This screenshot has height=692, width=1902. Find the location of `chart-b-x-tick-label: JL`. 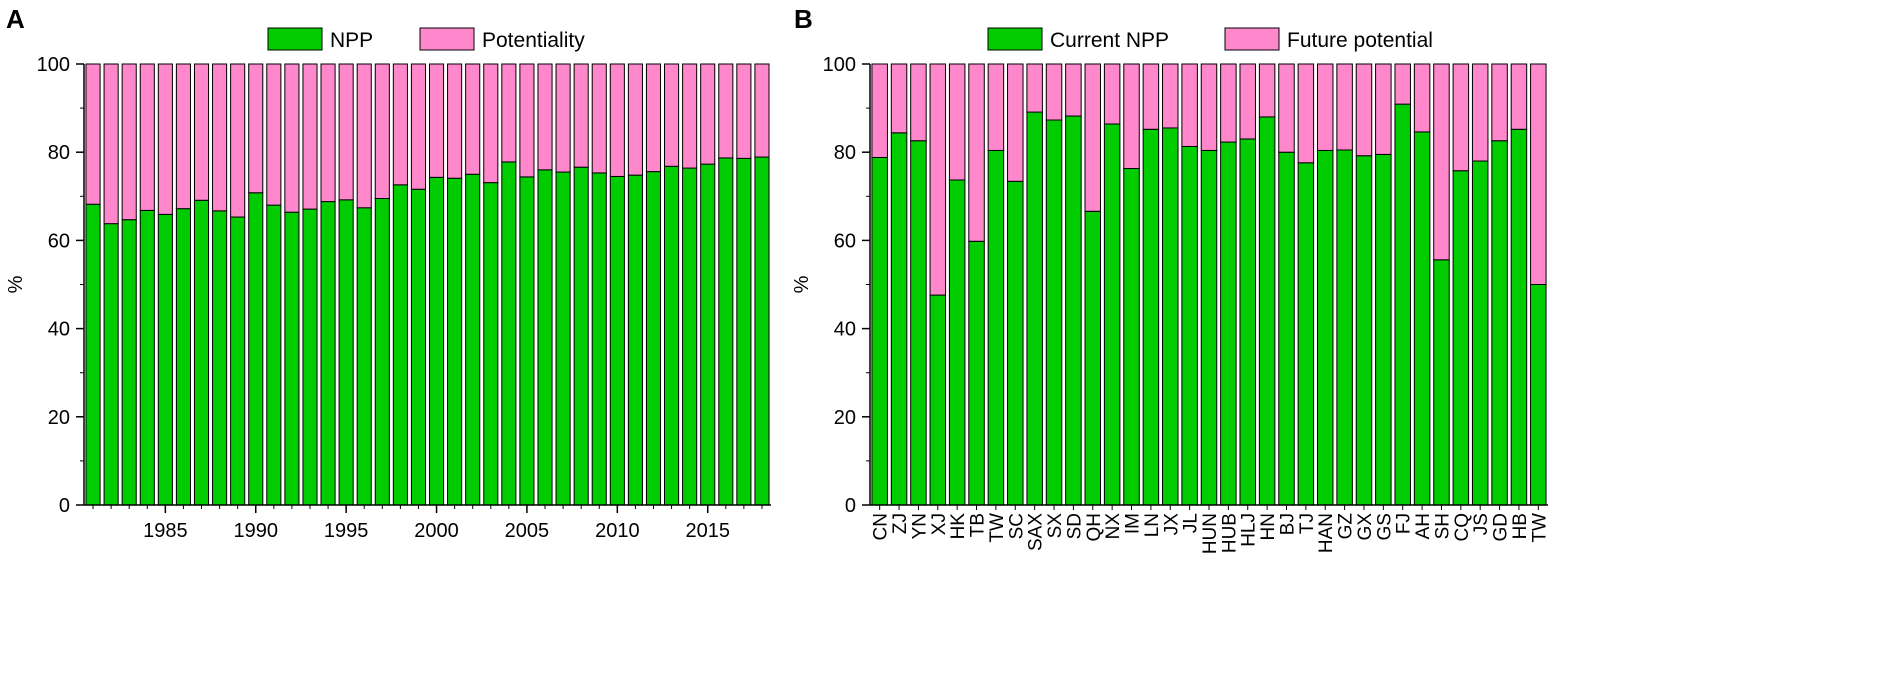

chart-b-x-tick-label: JL is located at coordinates (1191, 523).